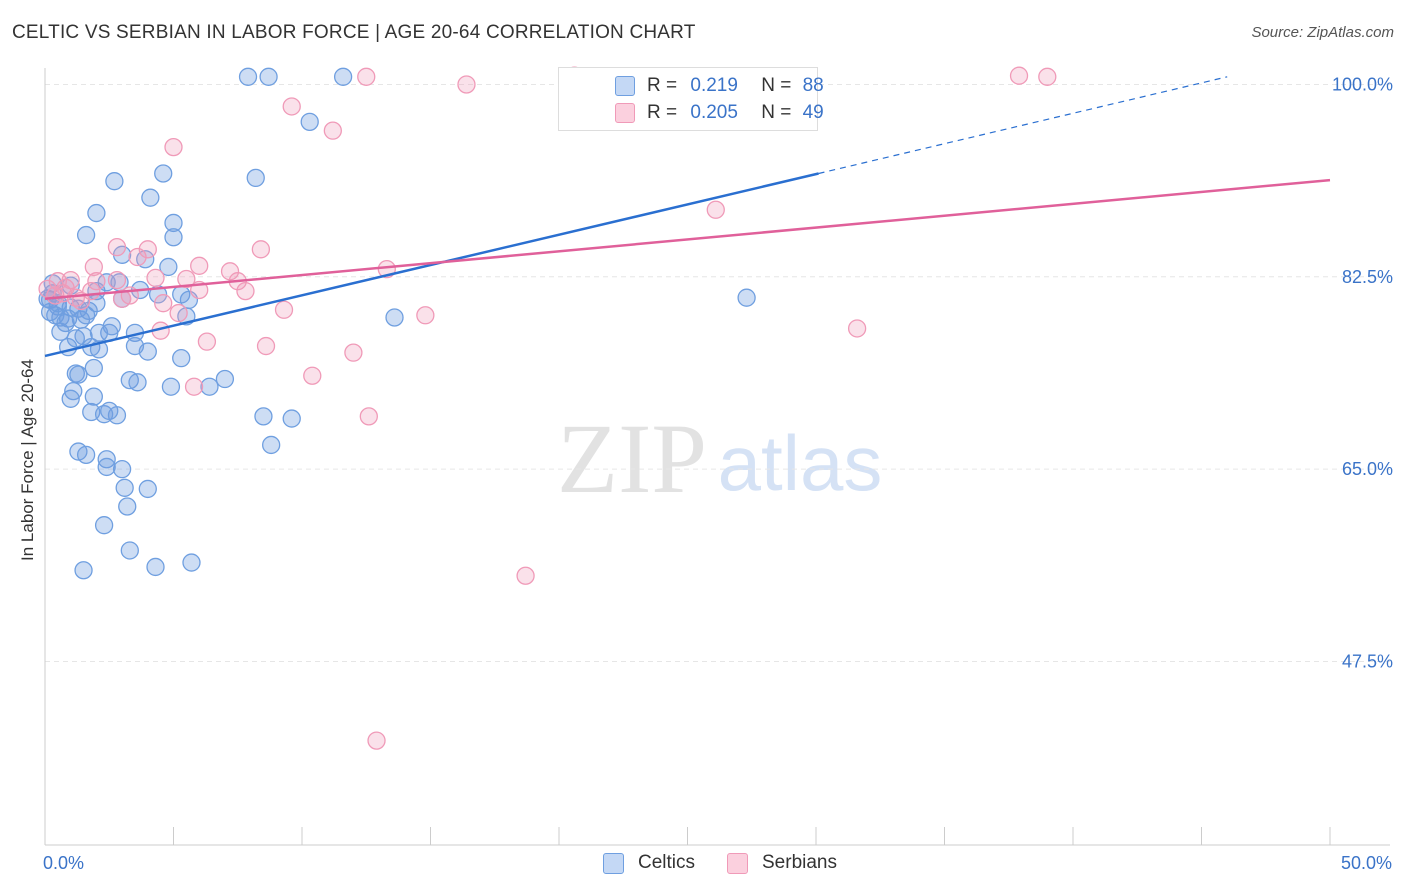  Describe the element at coordinates (714, 112) in the screenshot. I see `legend-r-value-serbians: 0.205` at that location.